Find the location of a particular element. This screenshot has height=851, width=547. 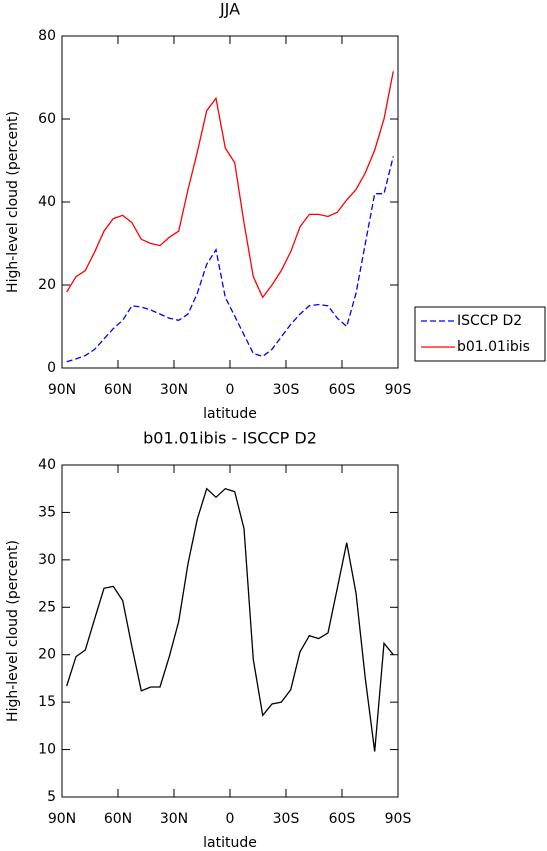

y-tick-label: 5 is located at coordinates (51, 797).